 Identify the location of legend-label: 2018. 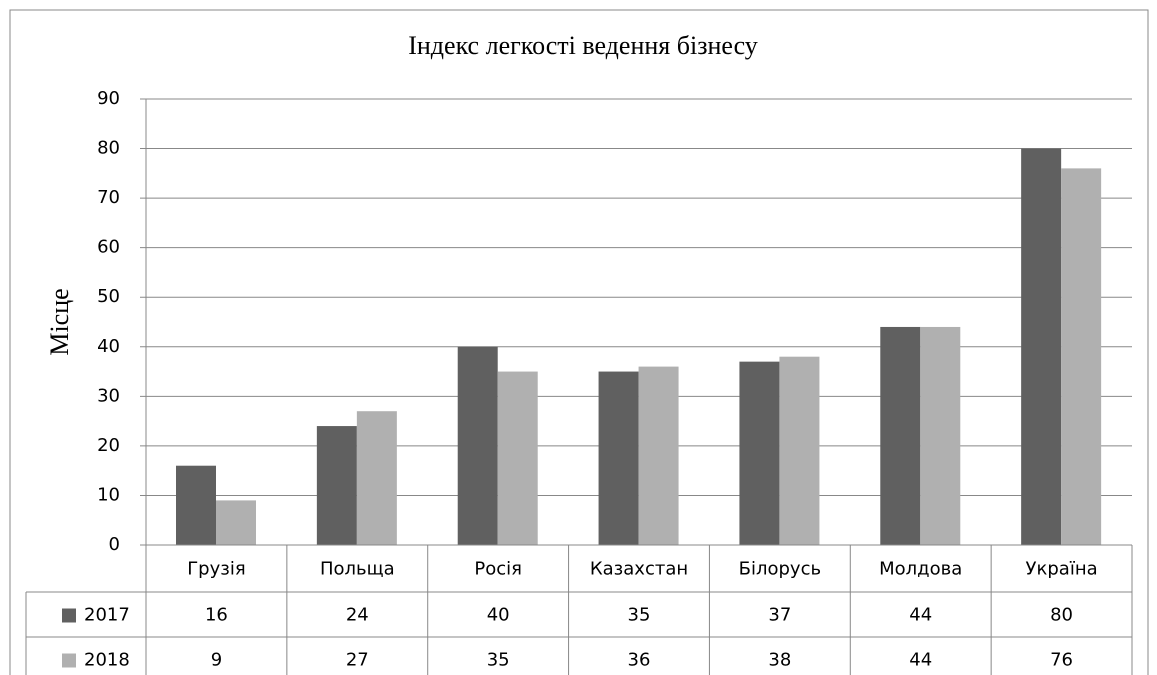
(107, 660).